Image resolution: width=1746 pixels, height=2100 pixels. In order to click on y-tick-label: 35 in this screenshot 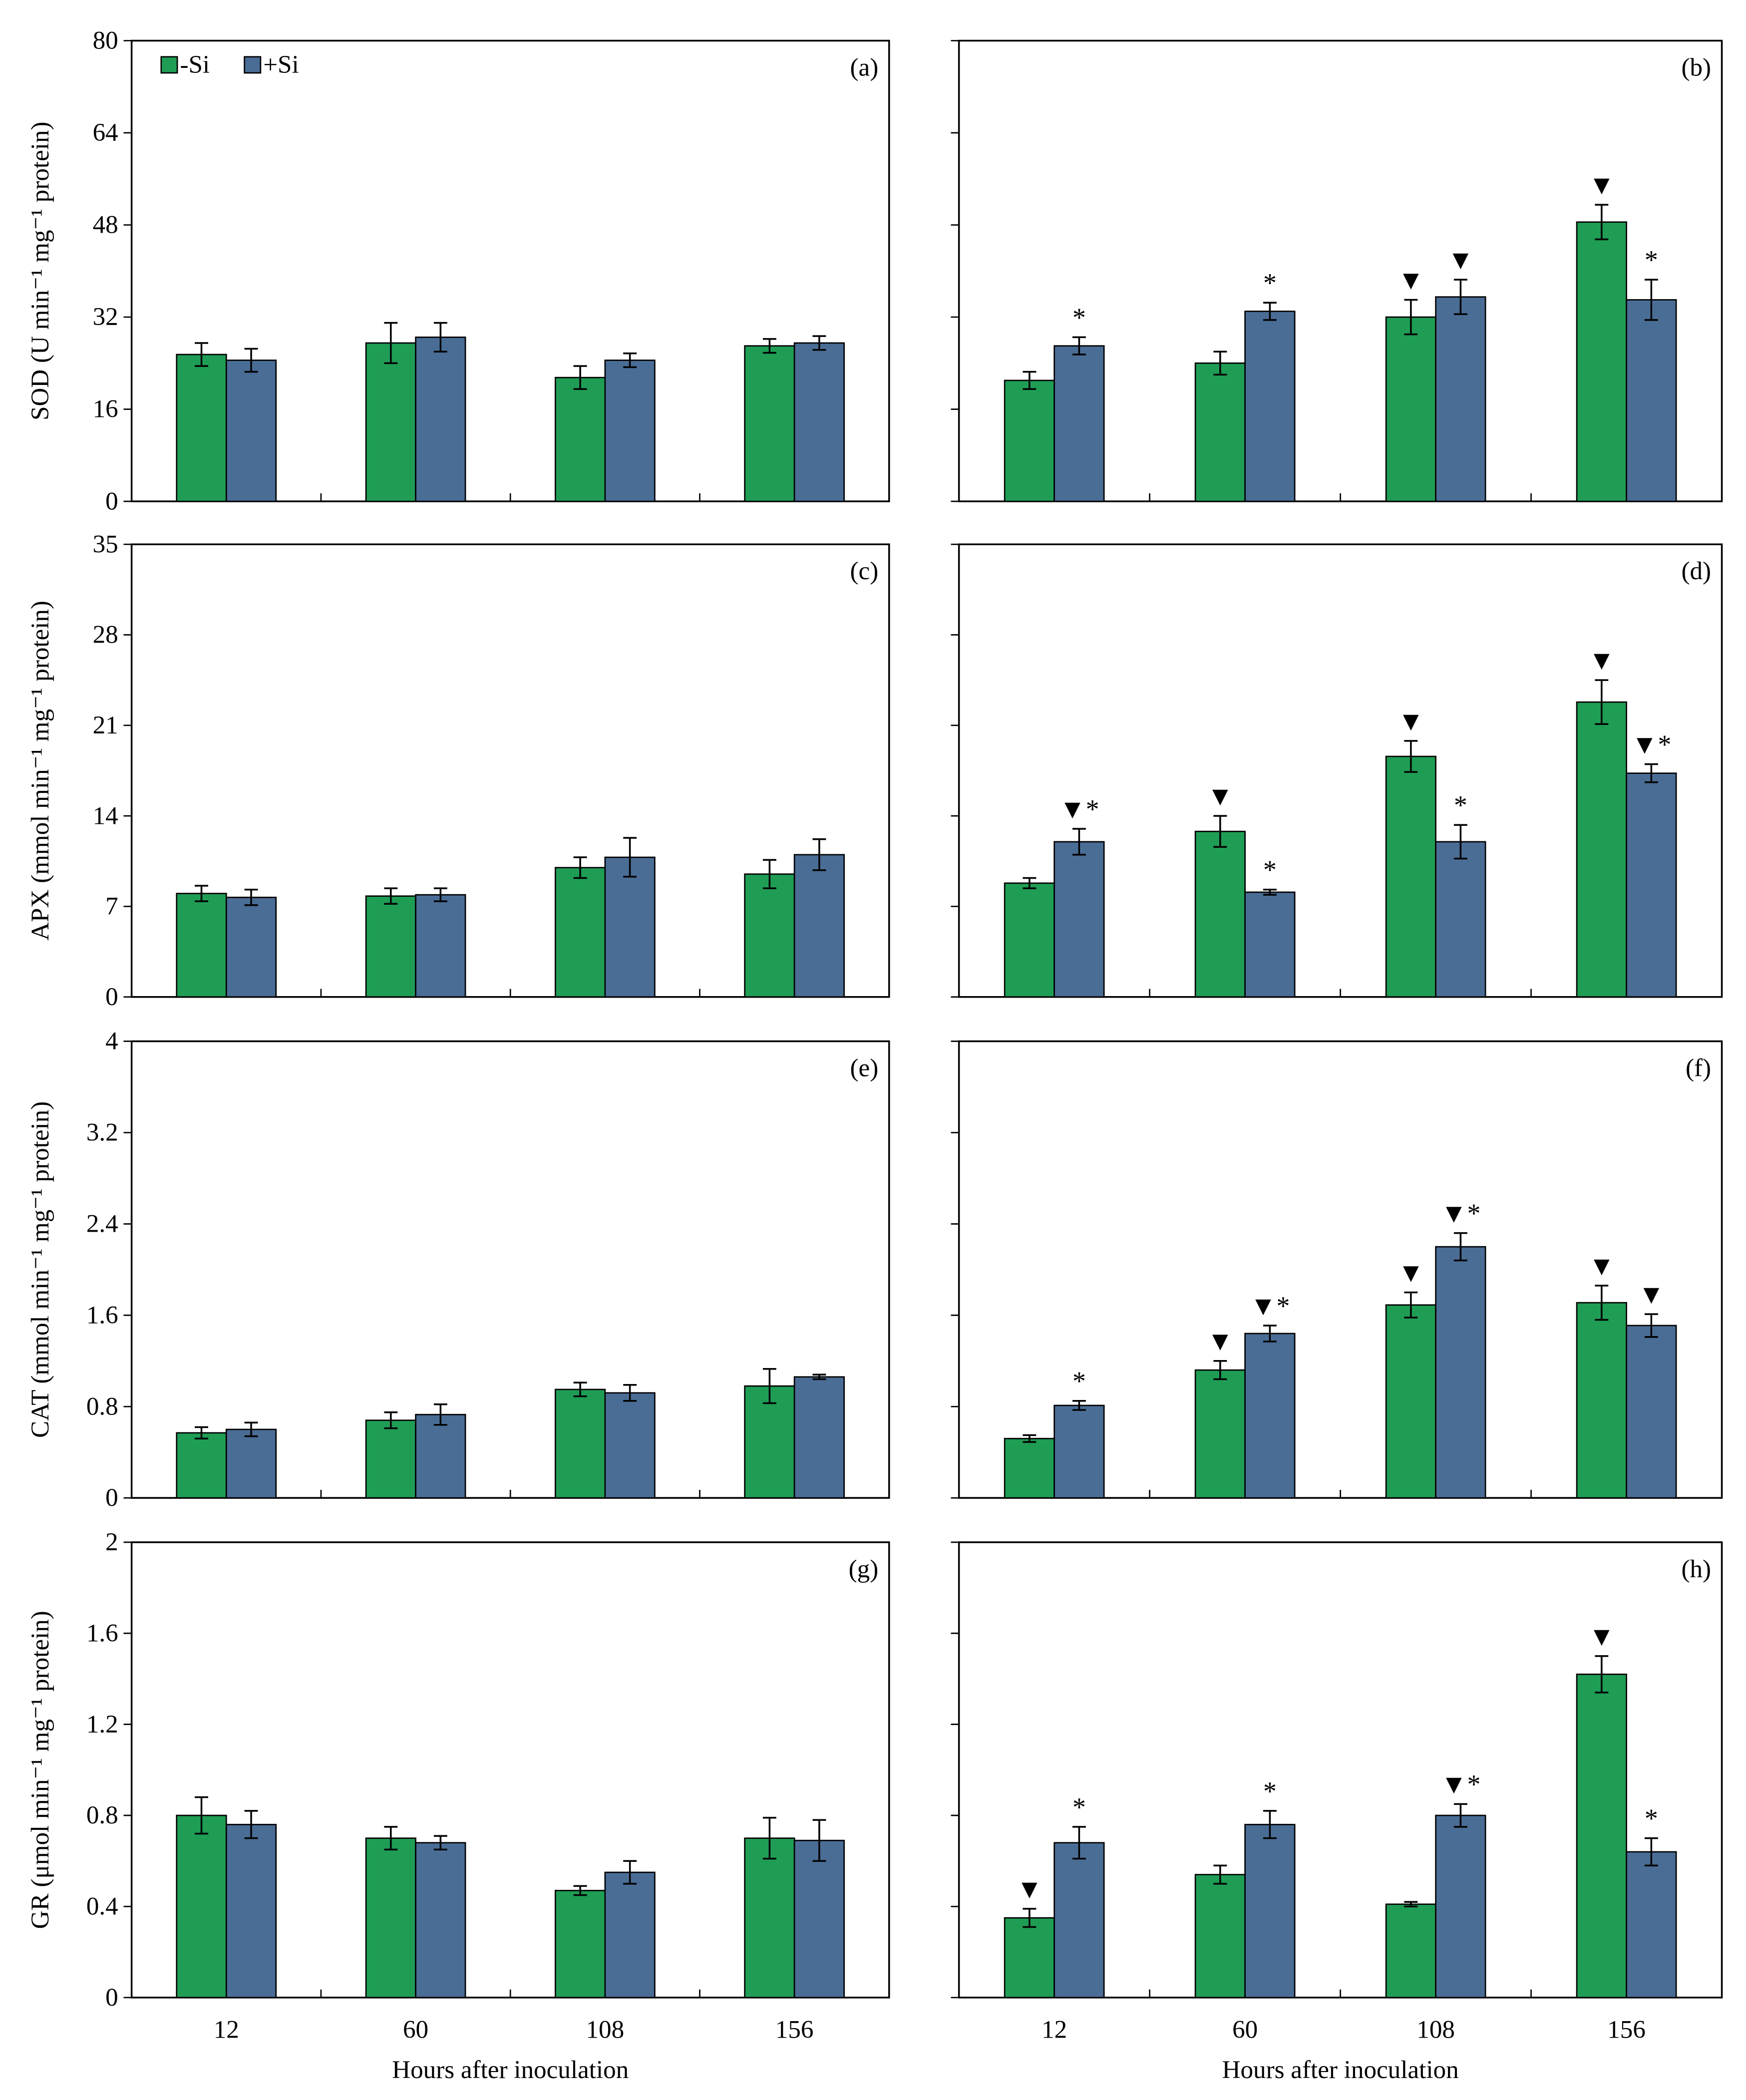, I will do `click(105, 544)`.